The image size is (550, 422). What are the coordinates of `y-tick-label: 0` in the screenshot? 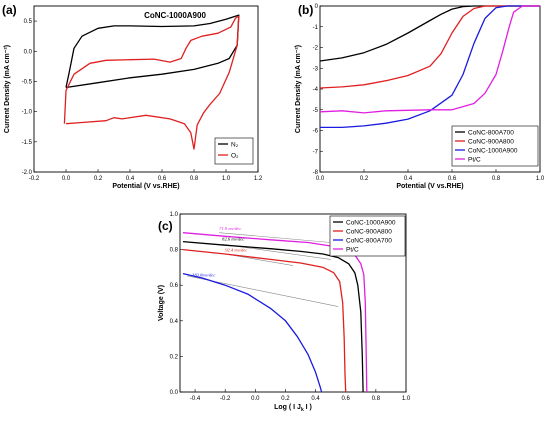 It's located at (317, 7).